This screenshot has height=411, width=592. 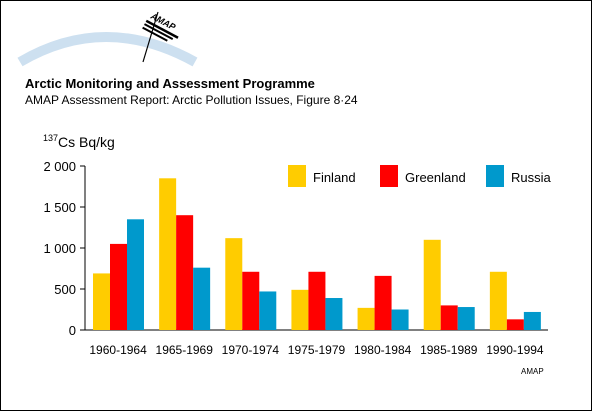 I want to click on y-axis-label: 137Cs Bq/kg, so click(x=79, y=141).